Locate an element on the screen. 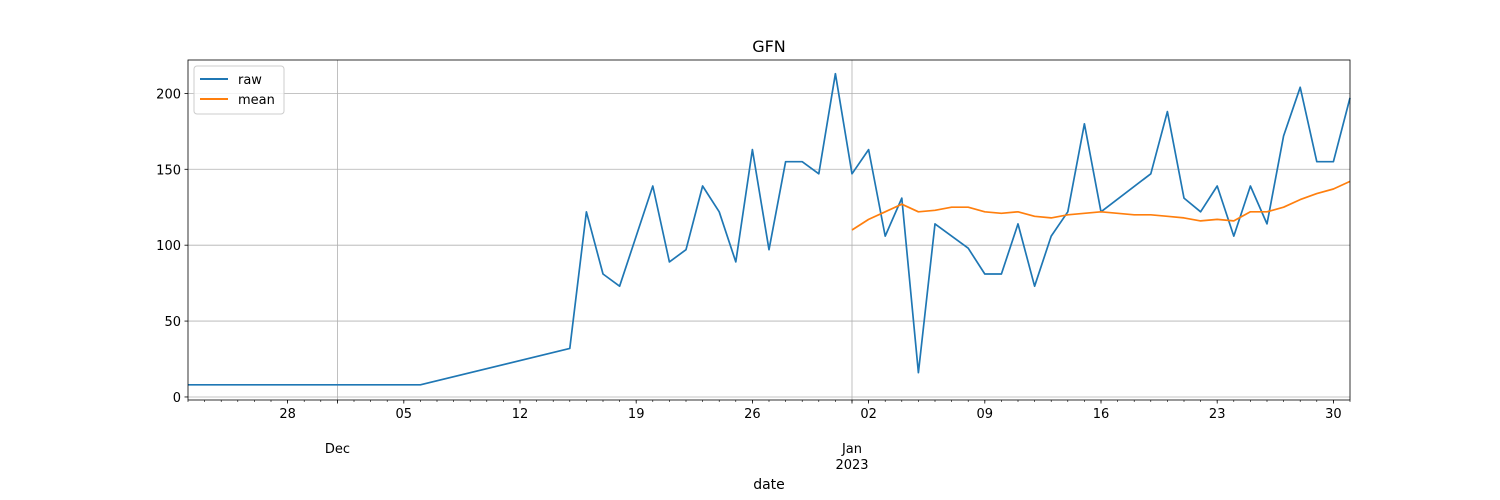 Image resolution: width=1500 pixels, height=500 pixels. x-tick-label: 02 is located at coordinates (868, 414).